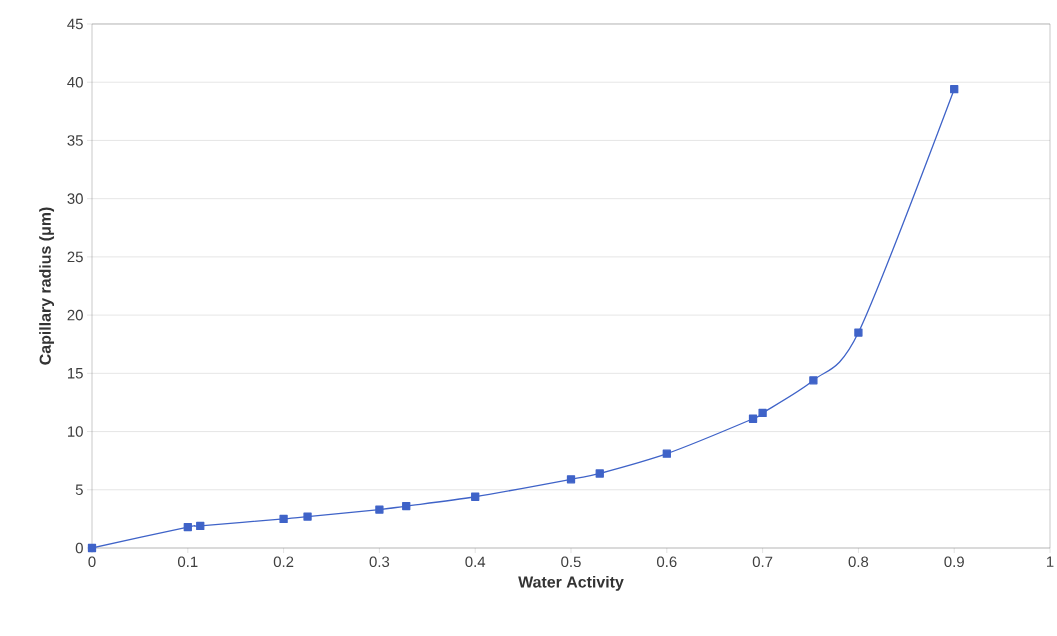  I want to click on x-tick-label: 0.9, so click(954, 562).